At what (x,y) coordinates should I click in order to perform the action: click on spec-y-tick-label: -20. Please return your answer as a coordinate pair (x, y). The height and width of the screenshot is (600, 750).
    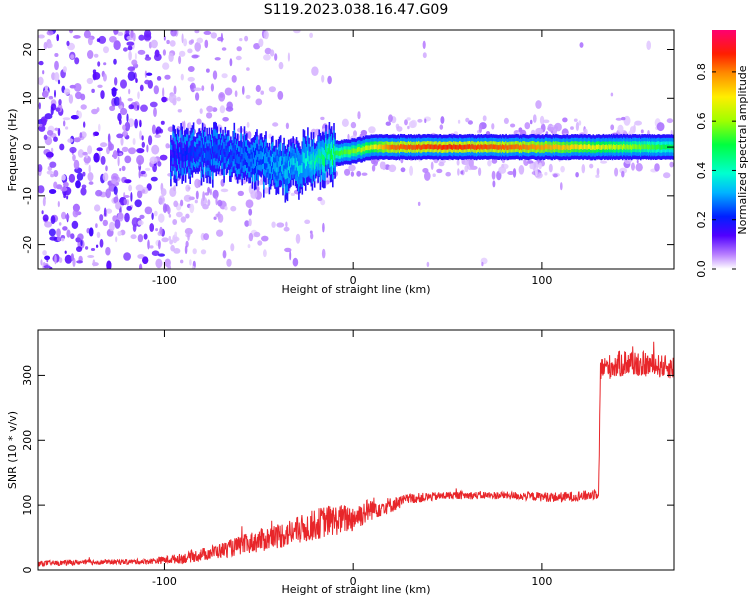
    Looking at the image, I should click on (27, 245).